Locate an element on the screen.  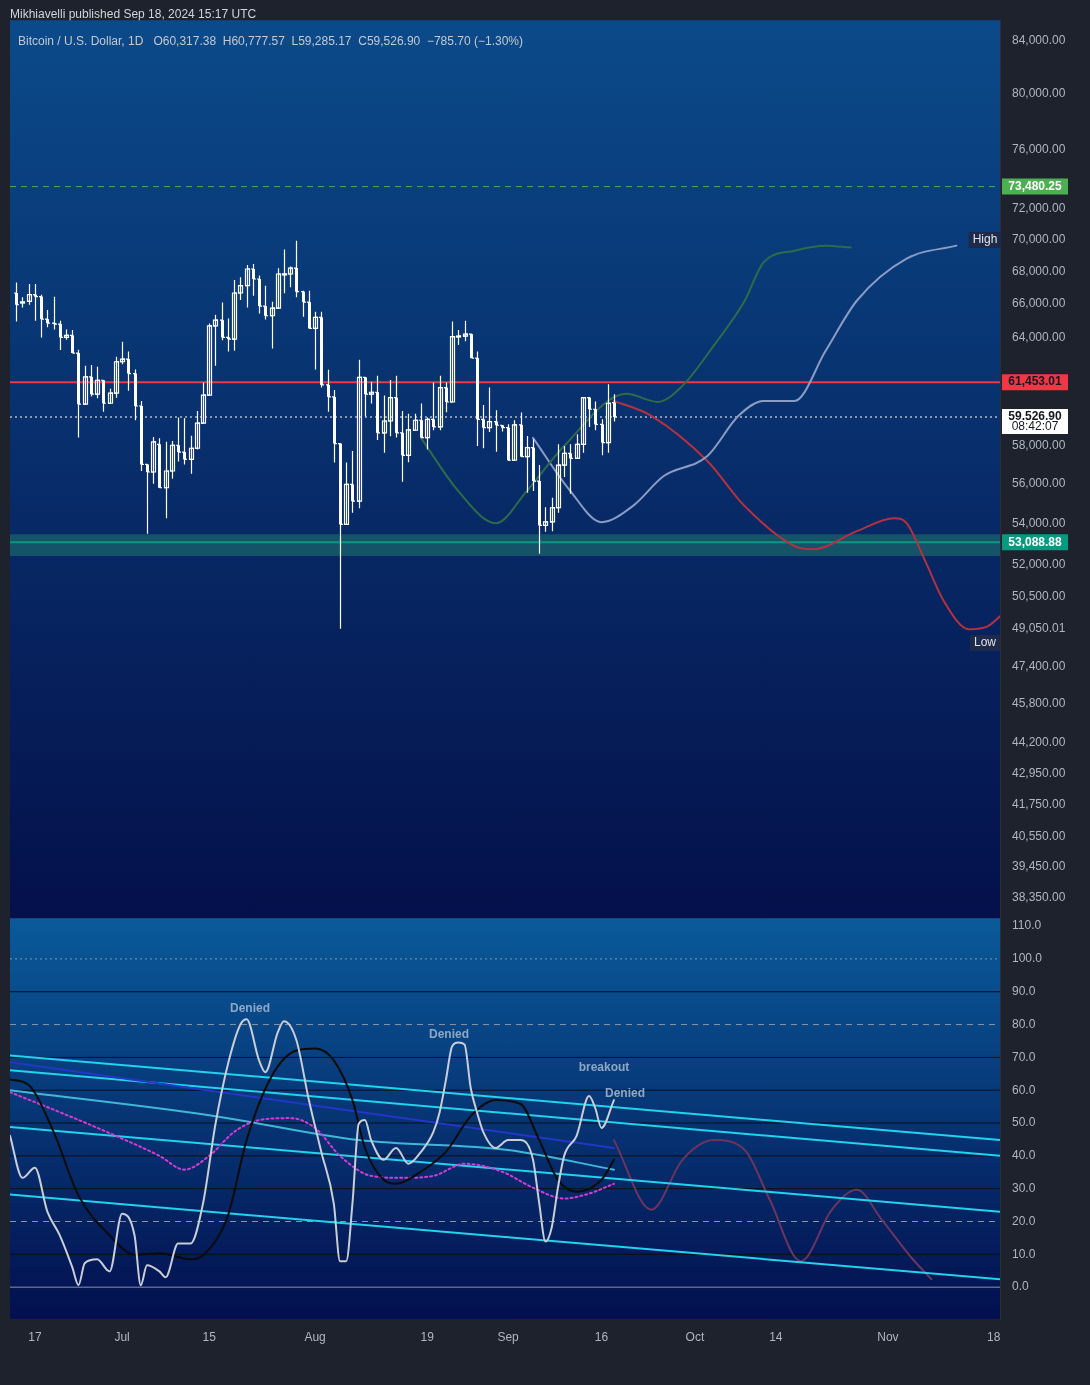
y-tick-label: 54,000.00 is located at coordinates (1039, 522).